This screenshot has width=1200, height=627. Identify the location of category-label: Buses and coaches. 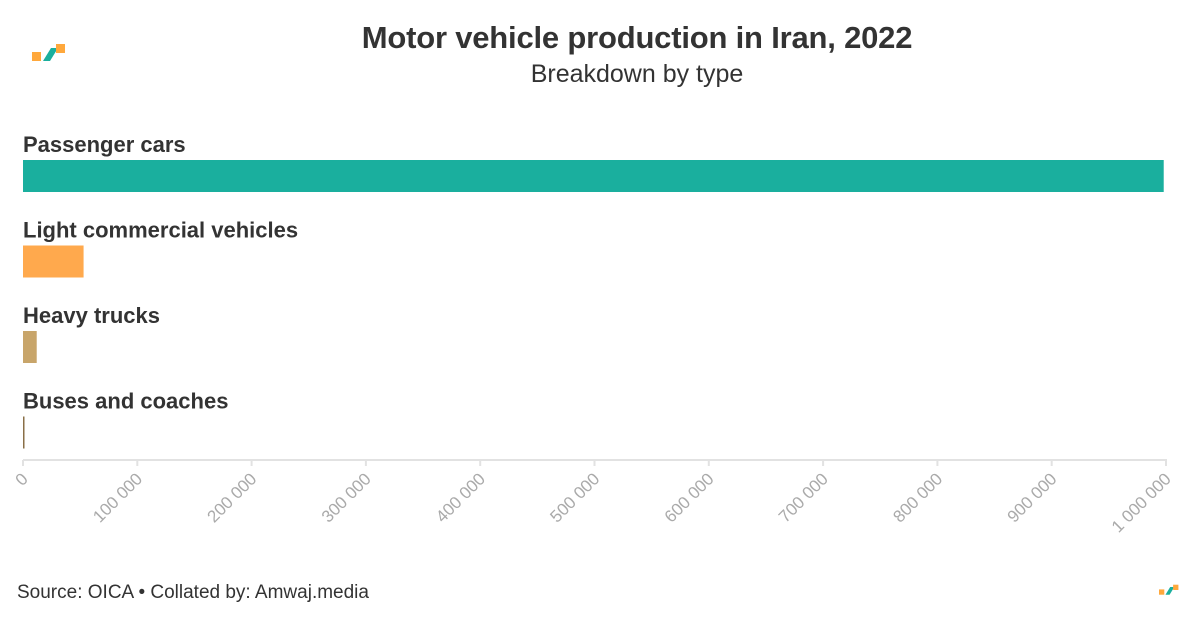
(125, 401).